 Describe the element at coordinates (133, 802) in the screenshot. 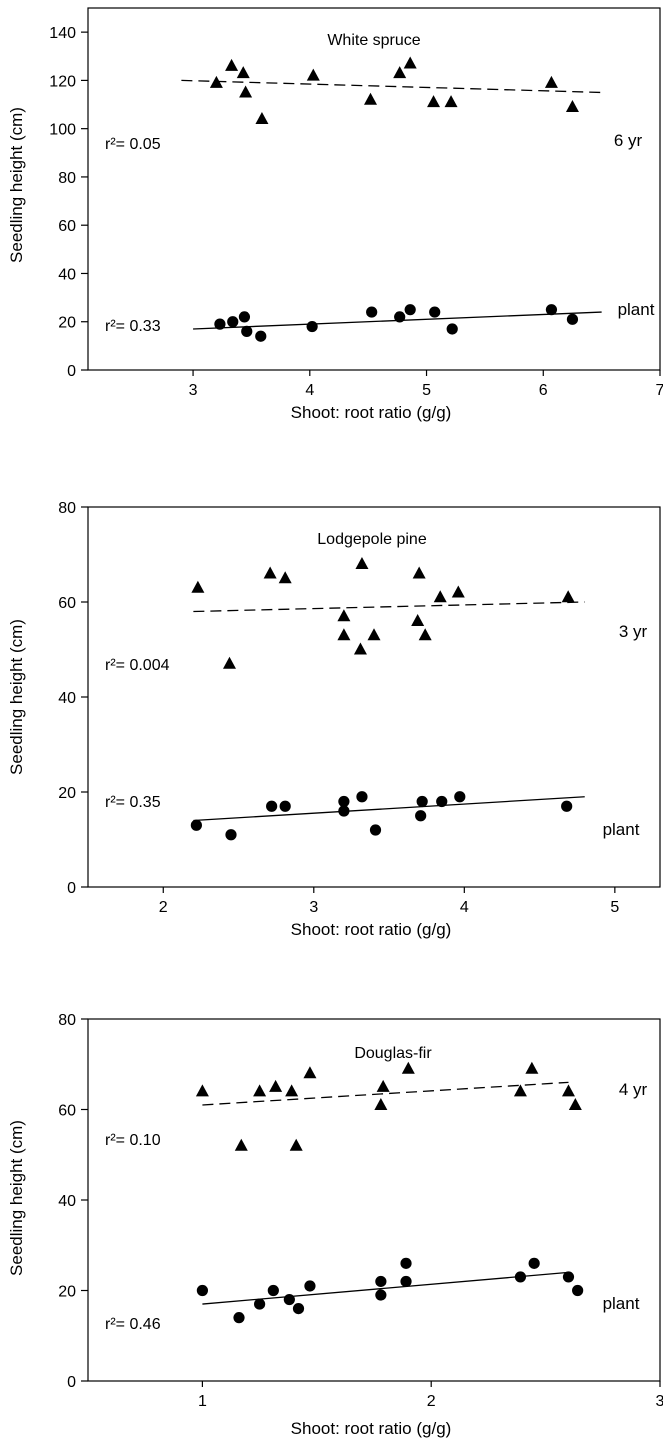

I see `r-squared-lower: r²= 0.35` at that location.